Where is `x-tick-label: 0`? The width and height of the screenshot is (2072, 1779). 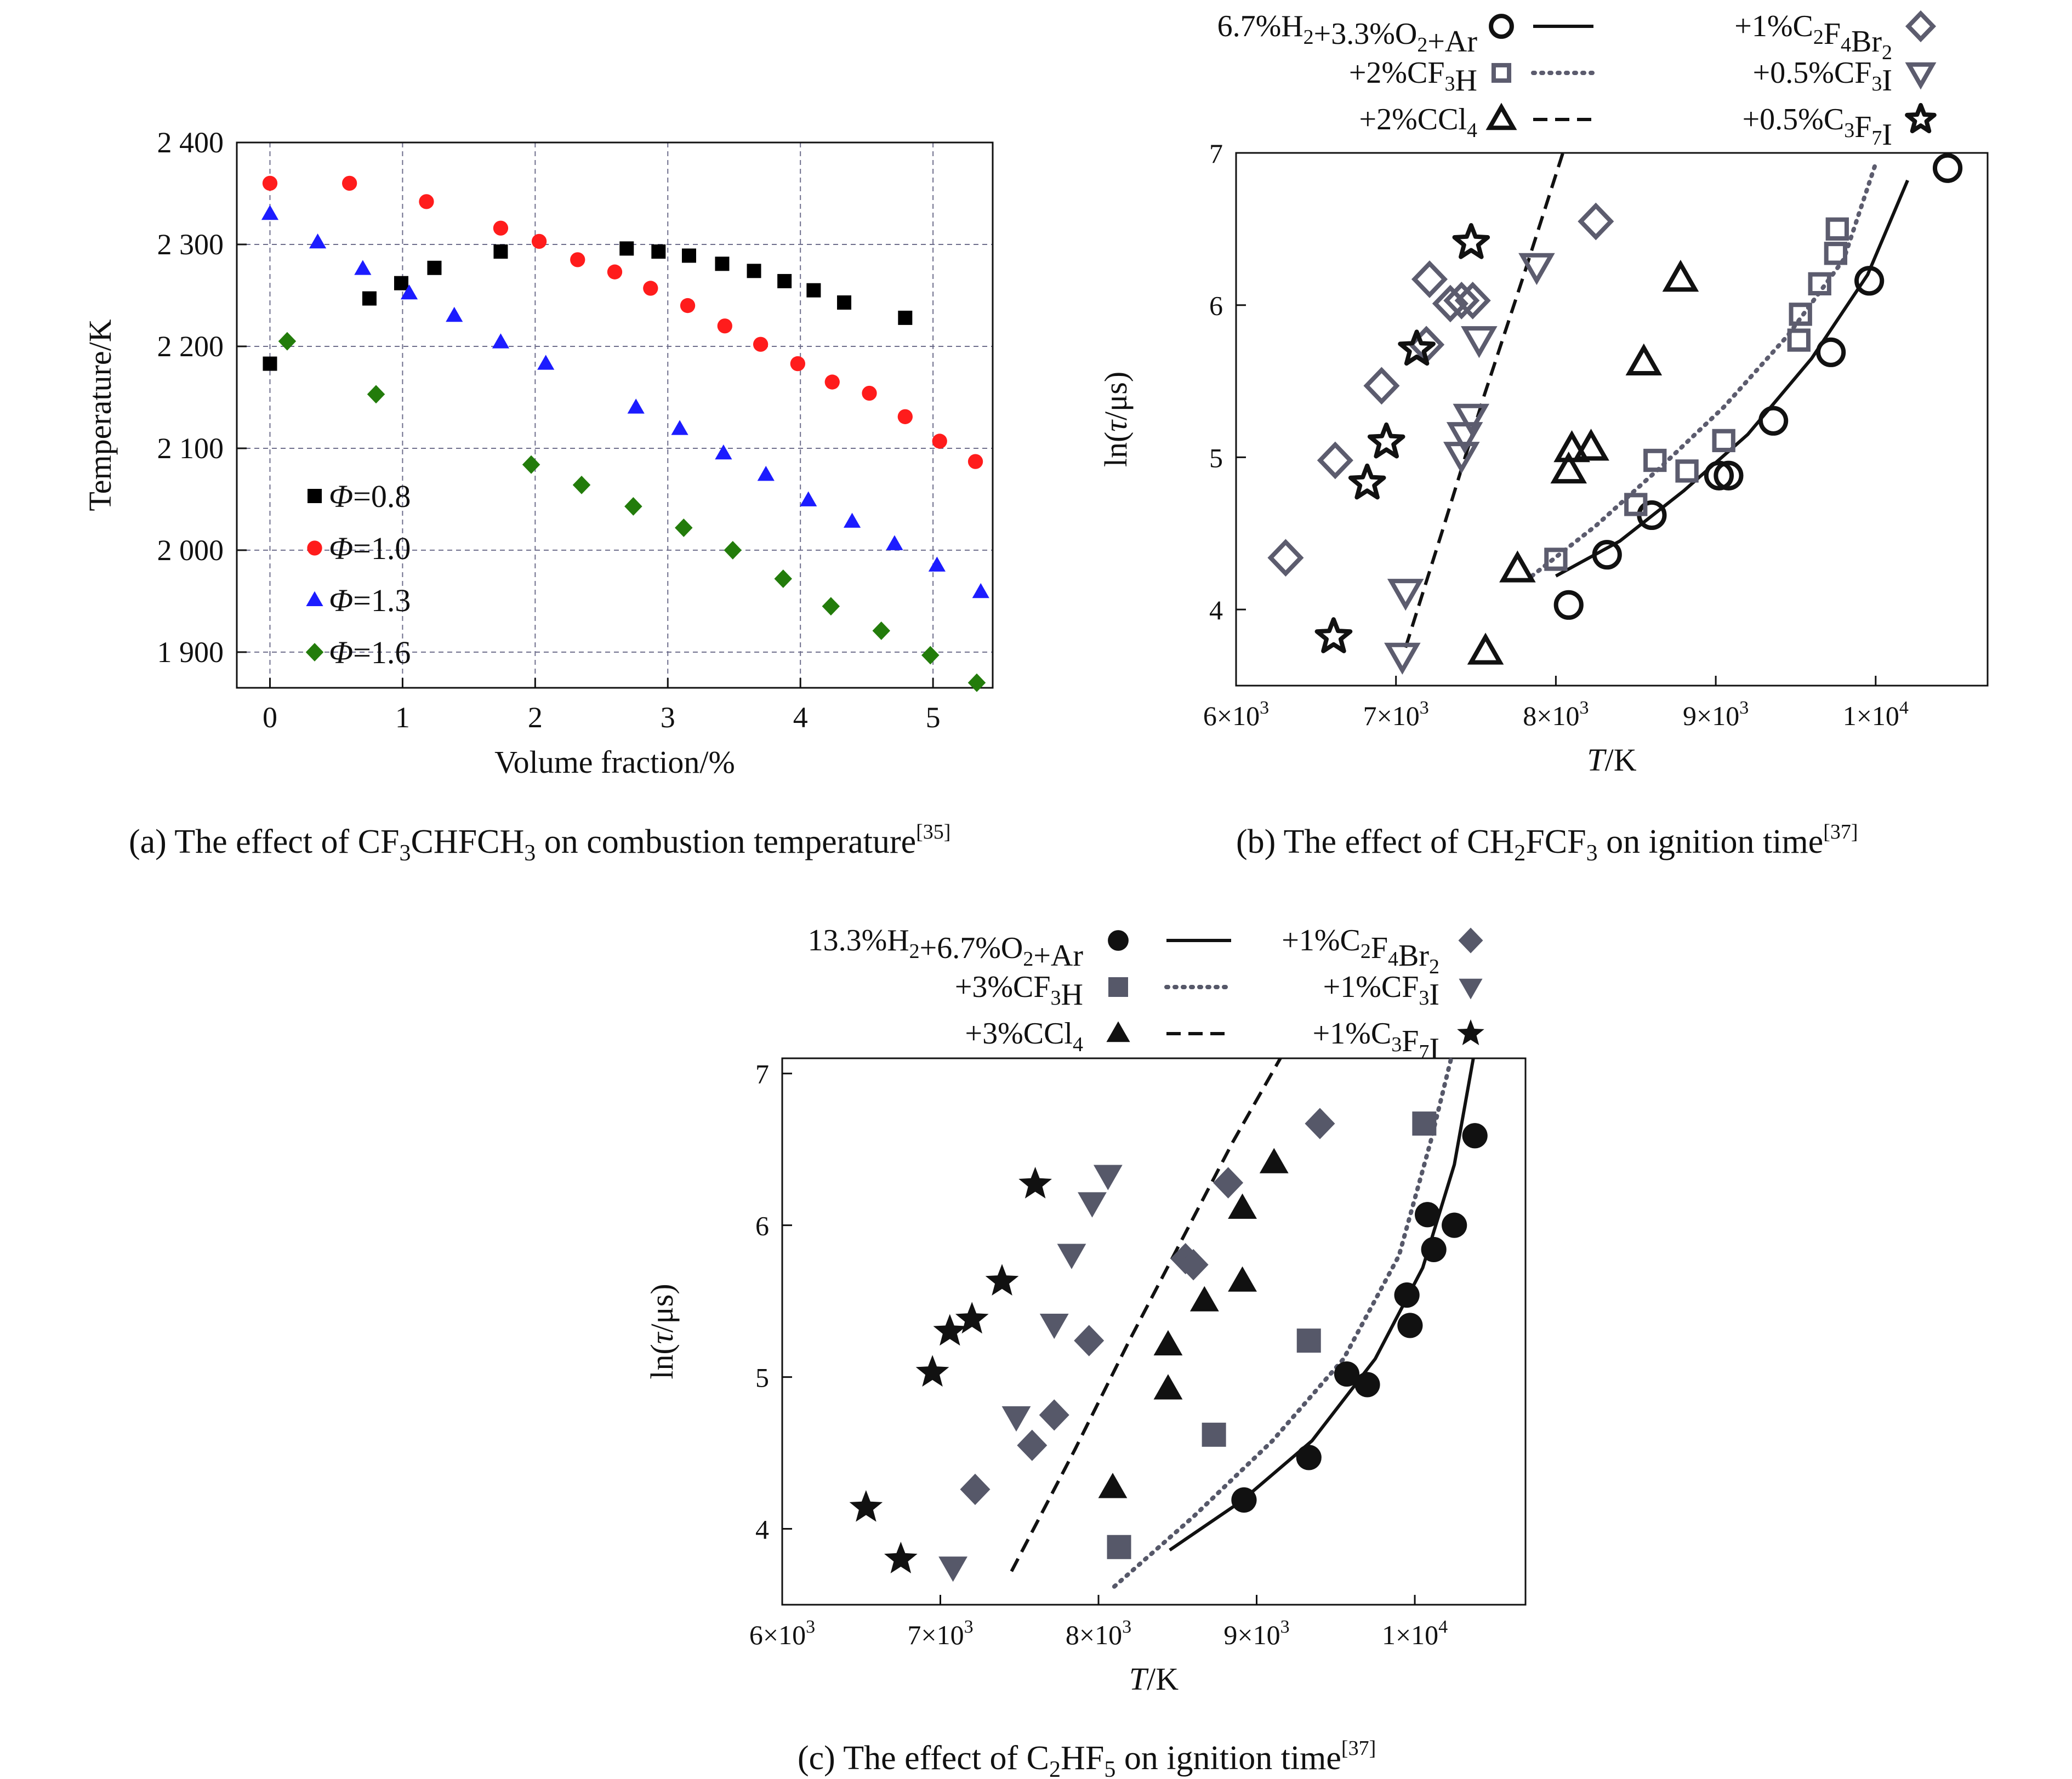 x-tick-label: 0 is located at coordinates (270, 718).